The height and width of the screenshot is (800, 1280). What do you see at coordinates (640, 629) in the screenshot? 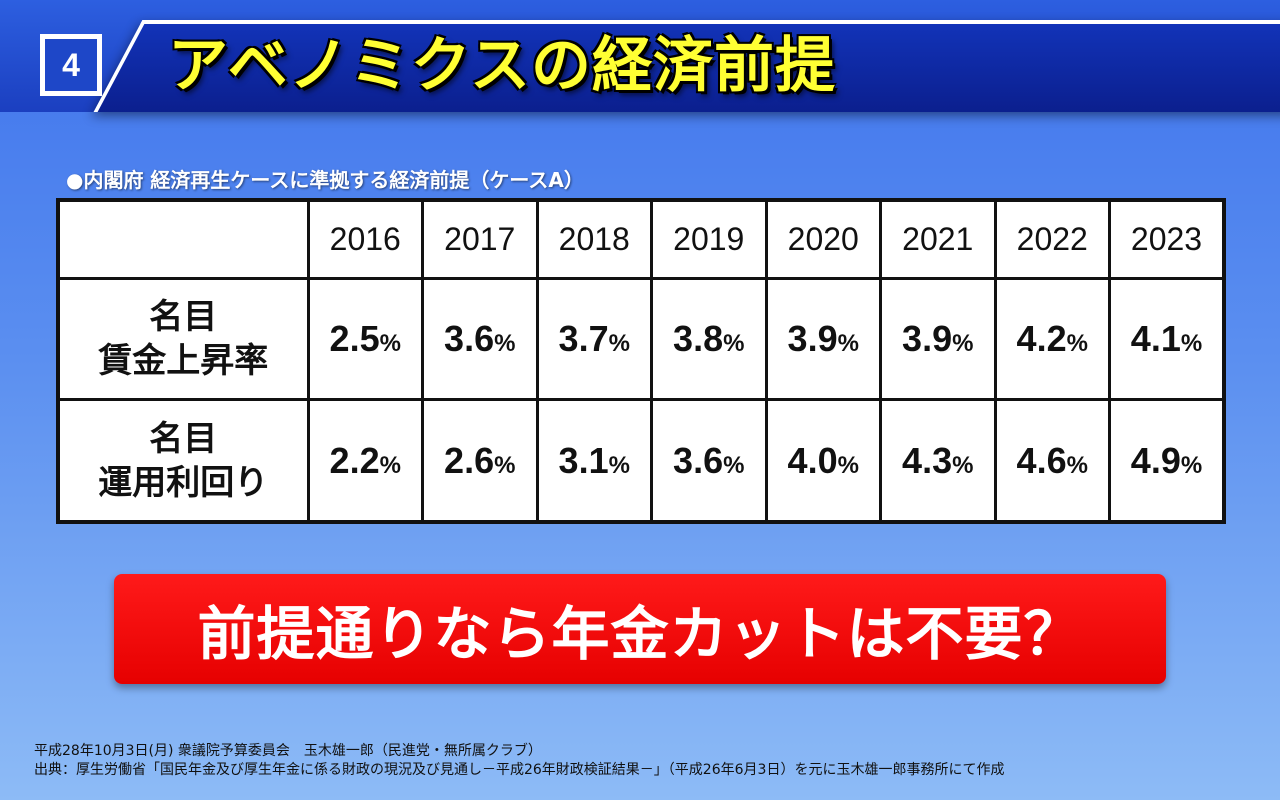
I see `callout-banner: 前提通りなら年金カットは不要？` at bounding box center [640, 629].